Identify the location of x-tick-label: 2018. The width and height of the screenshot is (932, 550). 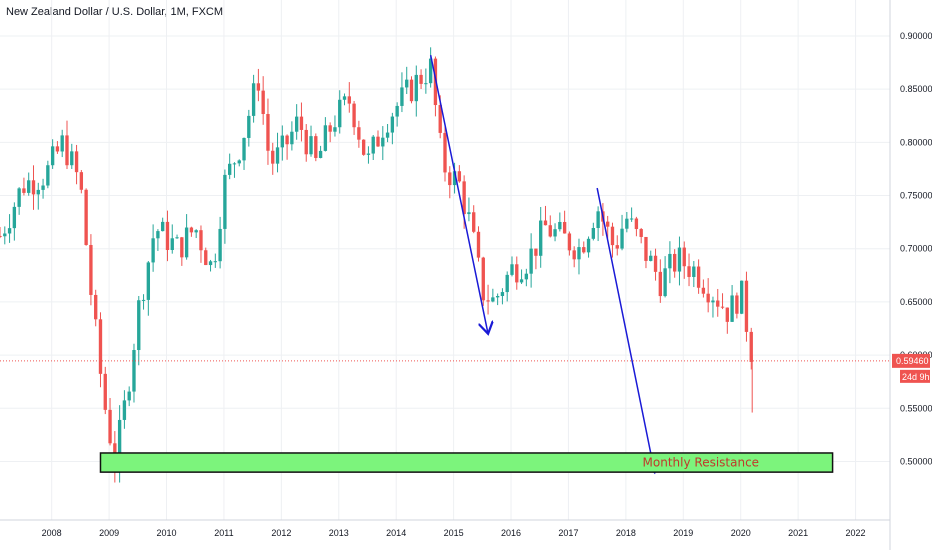
(626, 533).